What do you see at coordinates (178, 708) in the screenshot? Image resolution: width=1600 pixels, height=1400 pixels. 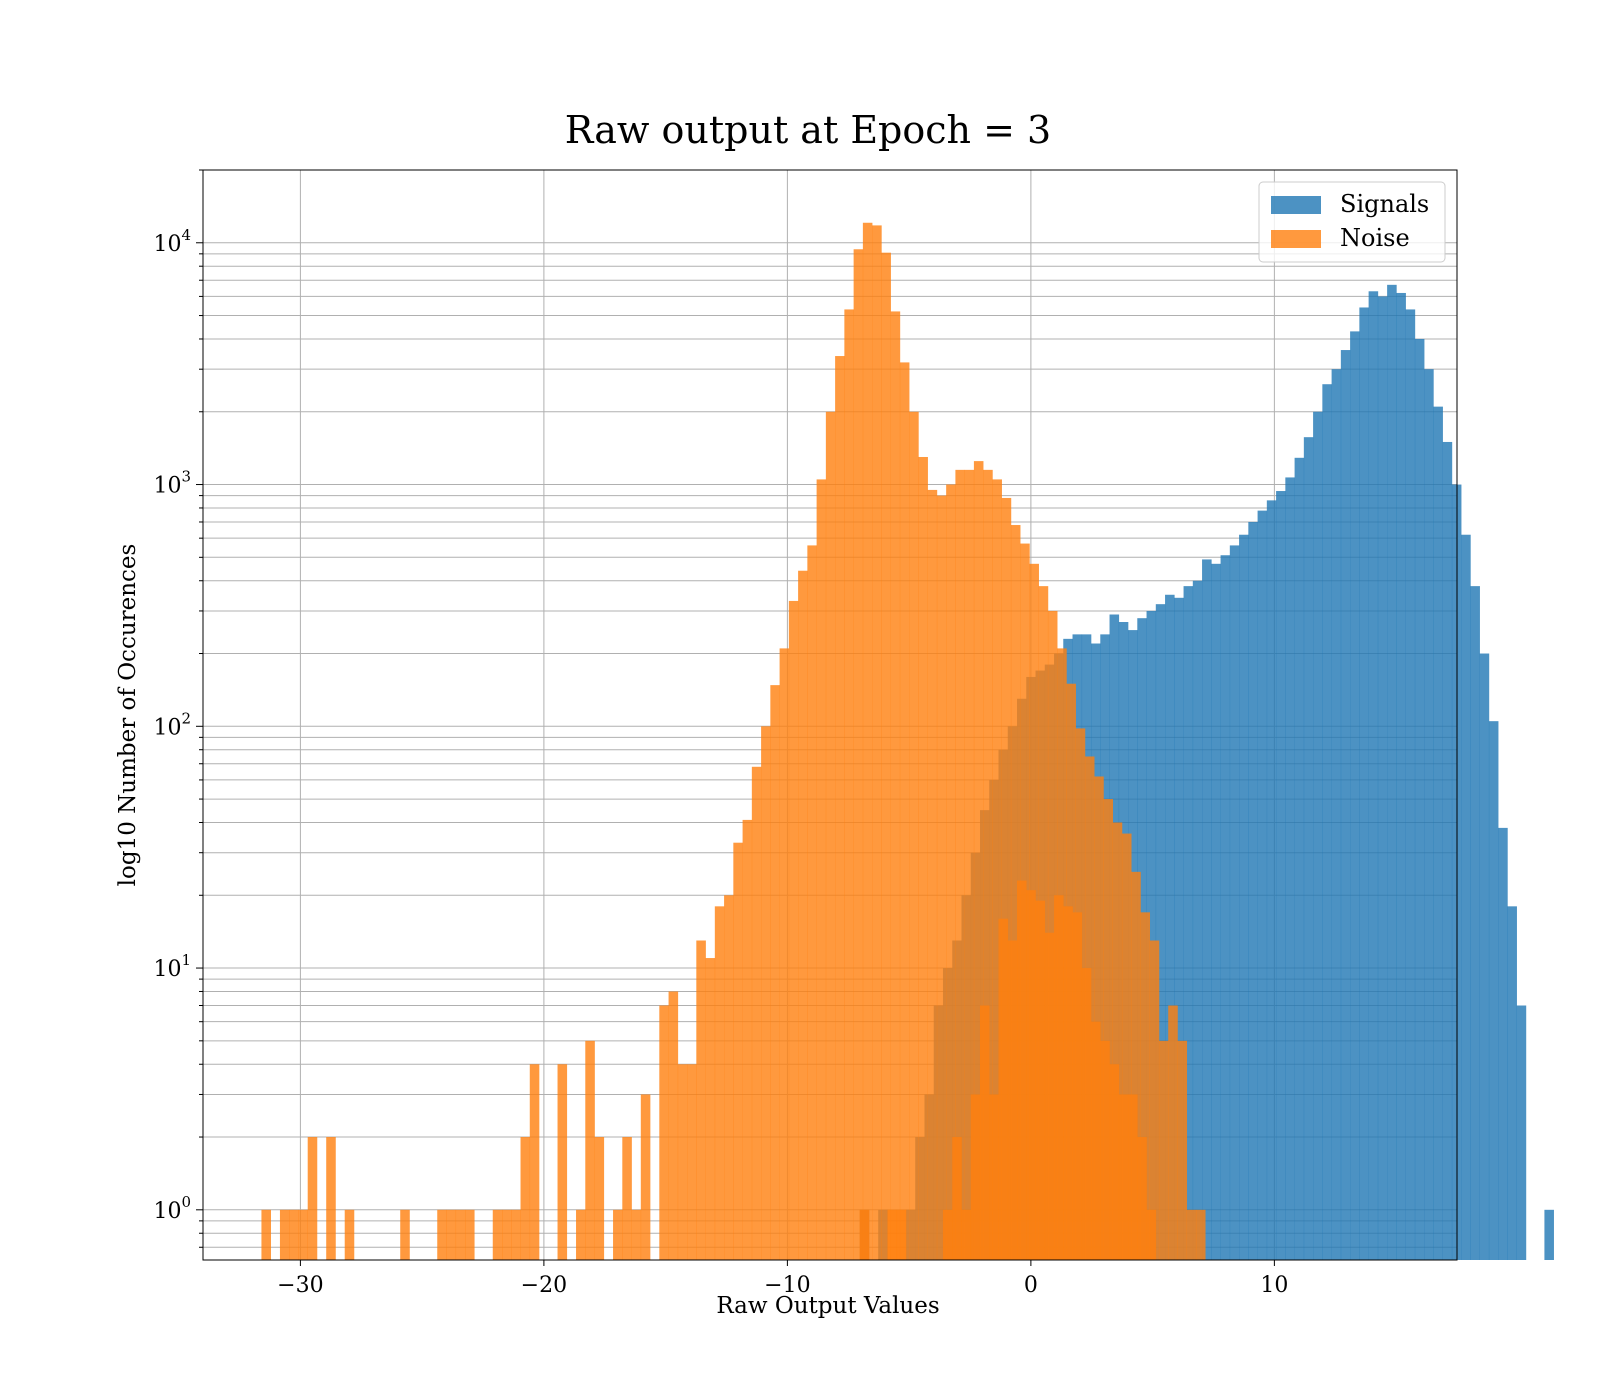 I see `y-axis-ticks: 10⁰ 10¹ 10² 10³ 10⁴` at bounding box center [178, 708].